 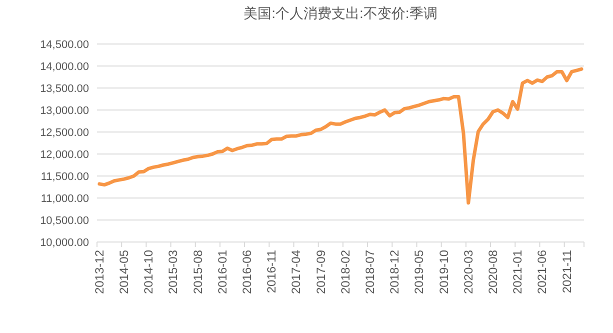 What do you see at coordinates (341, 13) in the screenshot?
I see `chart-title: 美国:个人消费支出:不变价:季调` at bounding box center [341, 13].